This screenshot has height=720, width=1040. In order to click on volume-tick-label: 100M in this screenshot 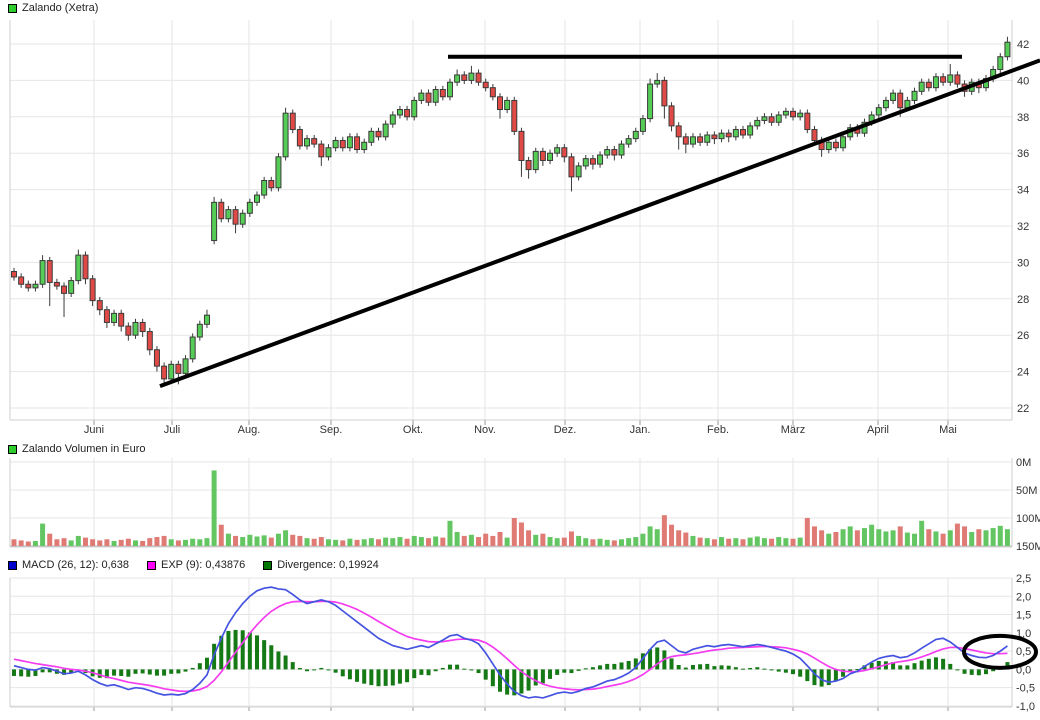, I will do `click(1028, 519)`.